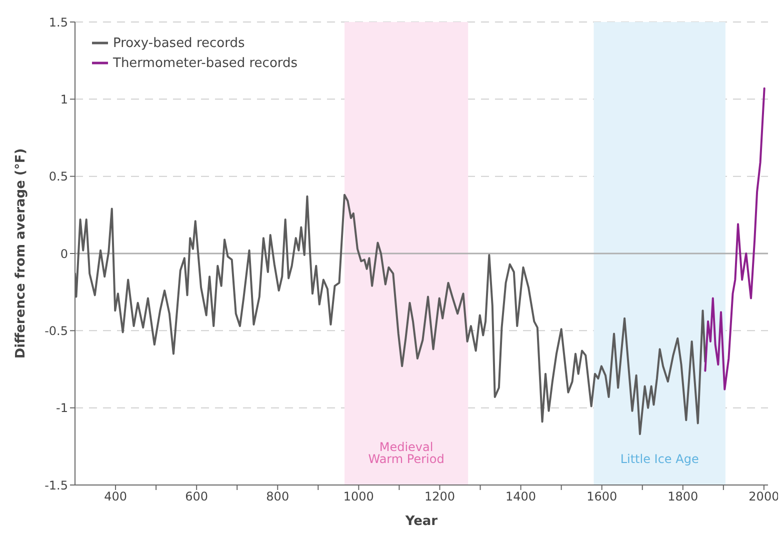  Describe the element at coordinates (64, 99) in the screenshot. I see `y-tick-label: 1` at that location.